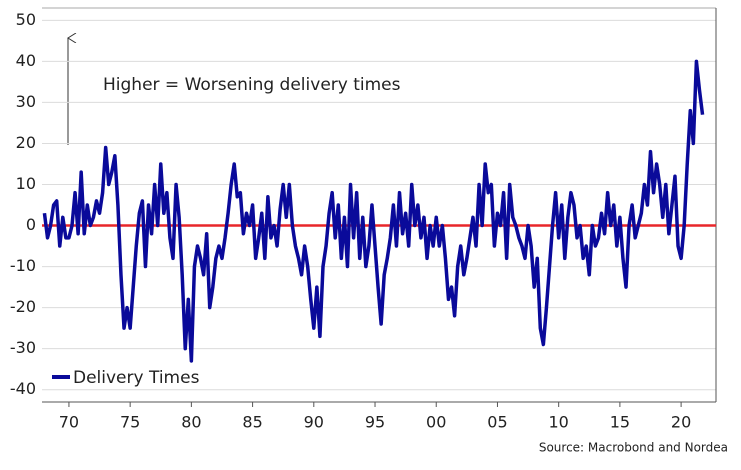  Describe the element at coordinates (314, 422) in the screenshot. I see `x-tick-label: 90` at that location.